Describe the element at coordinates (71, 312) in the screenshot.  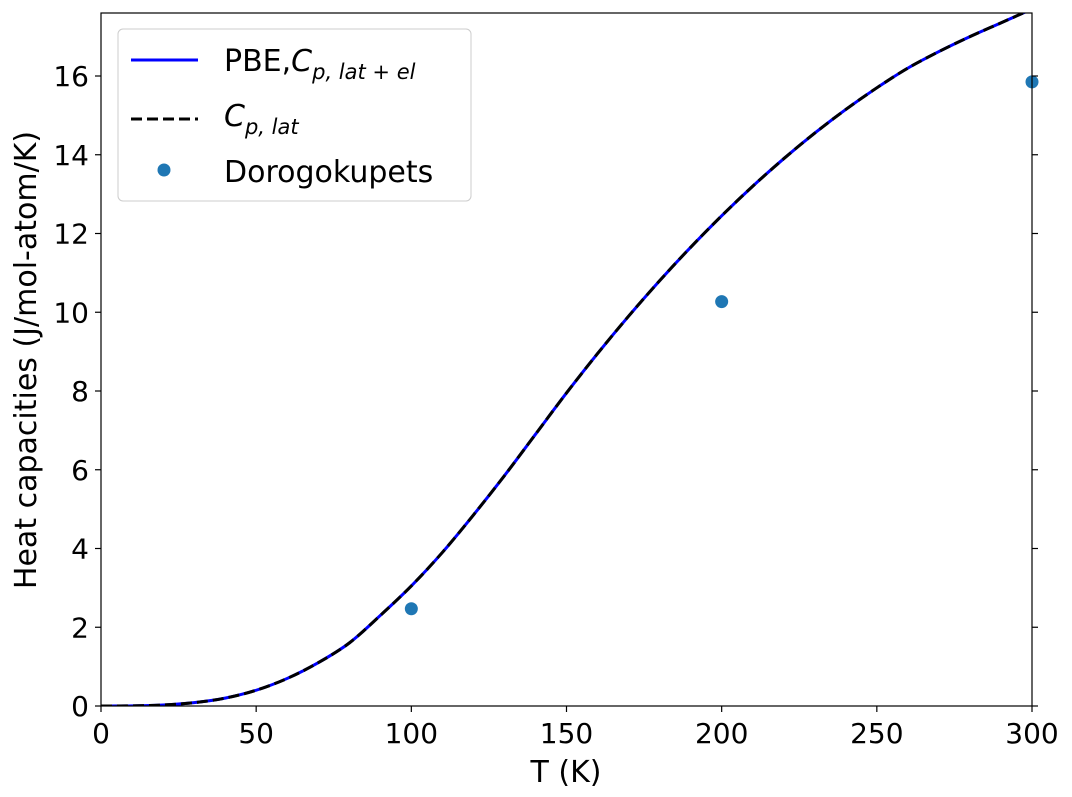
I see `y-tick-label-5: 10` at that location.